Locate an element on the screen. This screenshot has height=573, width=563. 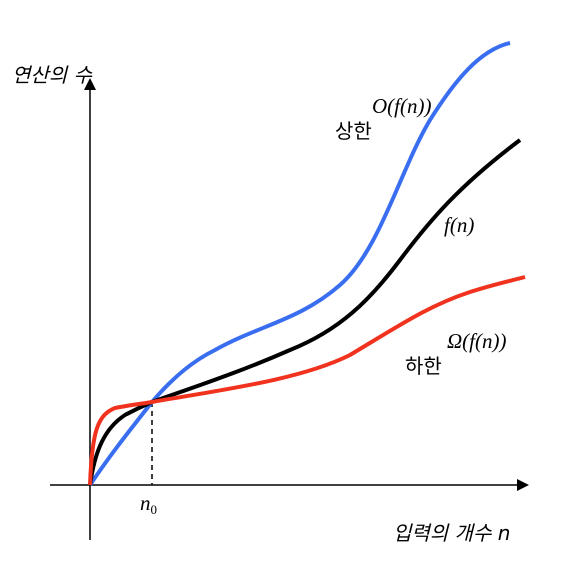
lower-notation: Ω(f(n)) is located at coordinates (477, 341).